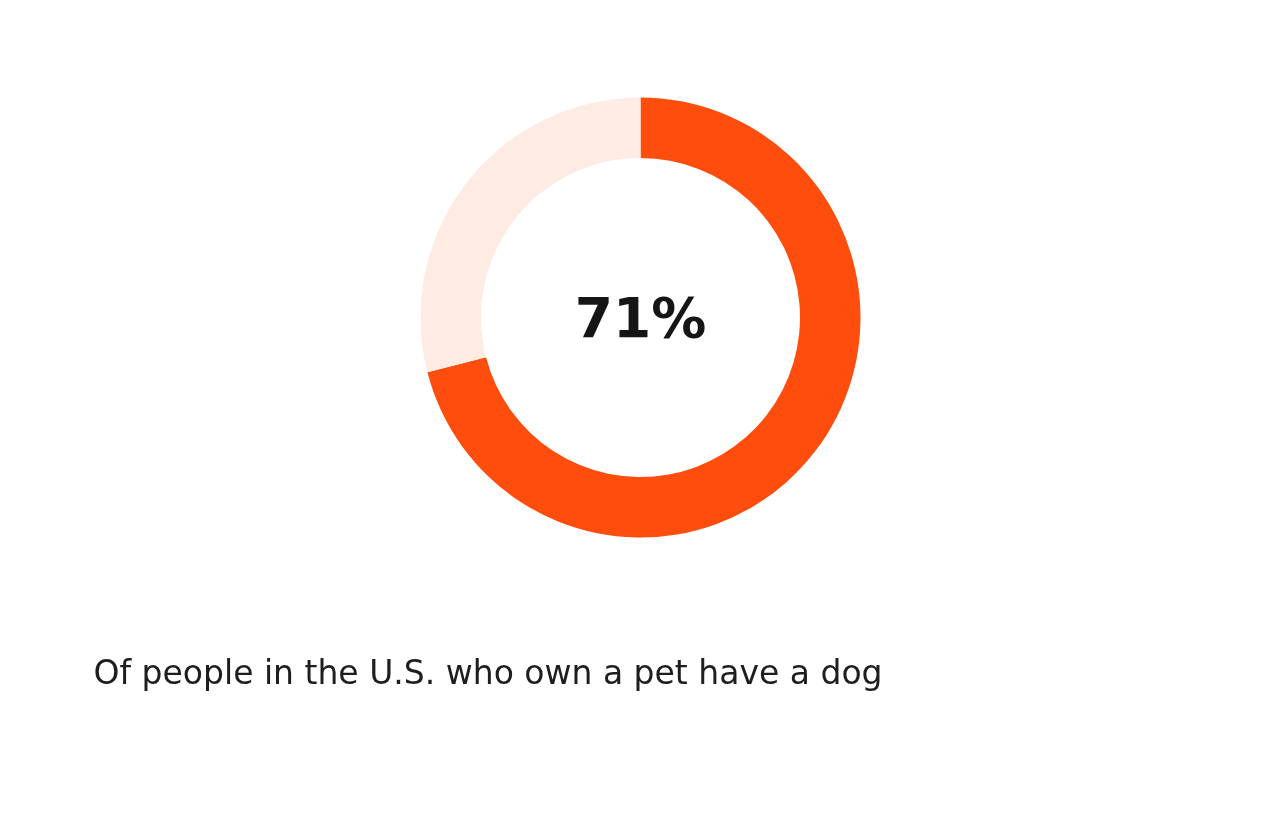  What do you see at coordinates (488, 672) in the screenshot?
I see `text: Of people in the U.S. who own a pet have a dog` at bounding box center [488, 672].